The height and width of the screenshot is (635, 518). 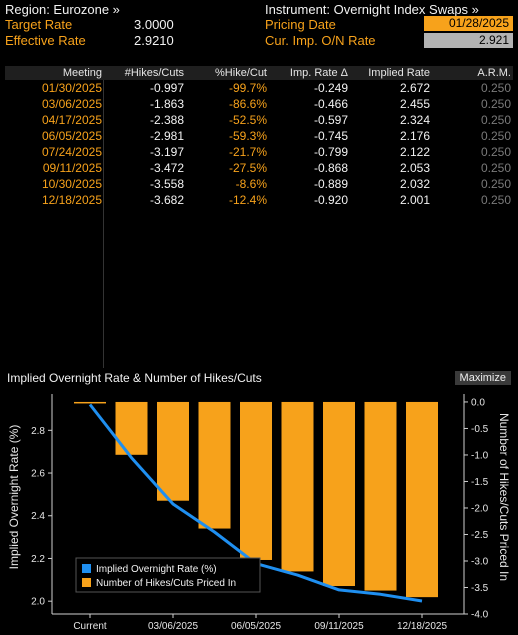 What do you see at coordinates (71, 136) in the screenshot?
I see `meeting-date: 06/05/2025` at bounding box center [71, 136].